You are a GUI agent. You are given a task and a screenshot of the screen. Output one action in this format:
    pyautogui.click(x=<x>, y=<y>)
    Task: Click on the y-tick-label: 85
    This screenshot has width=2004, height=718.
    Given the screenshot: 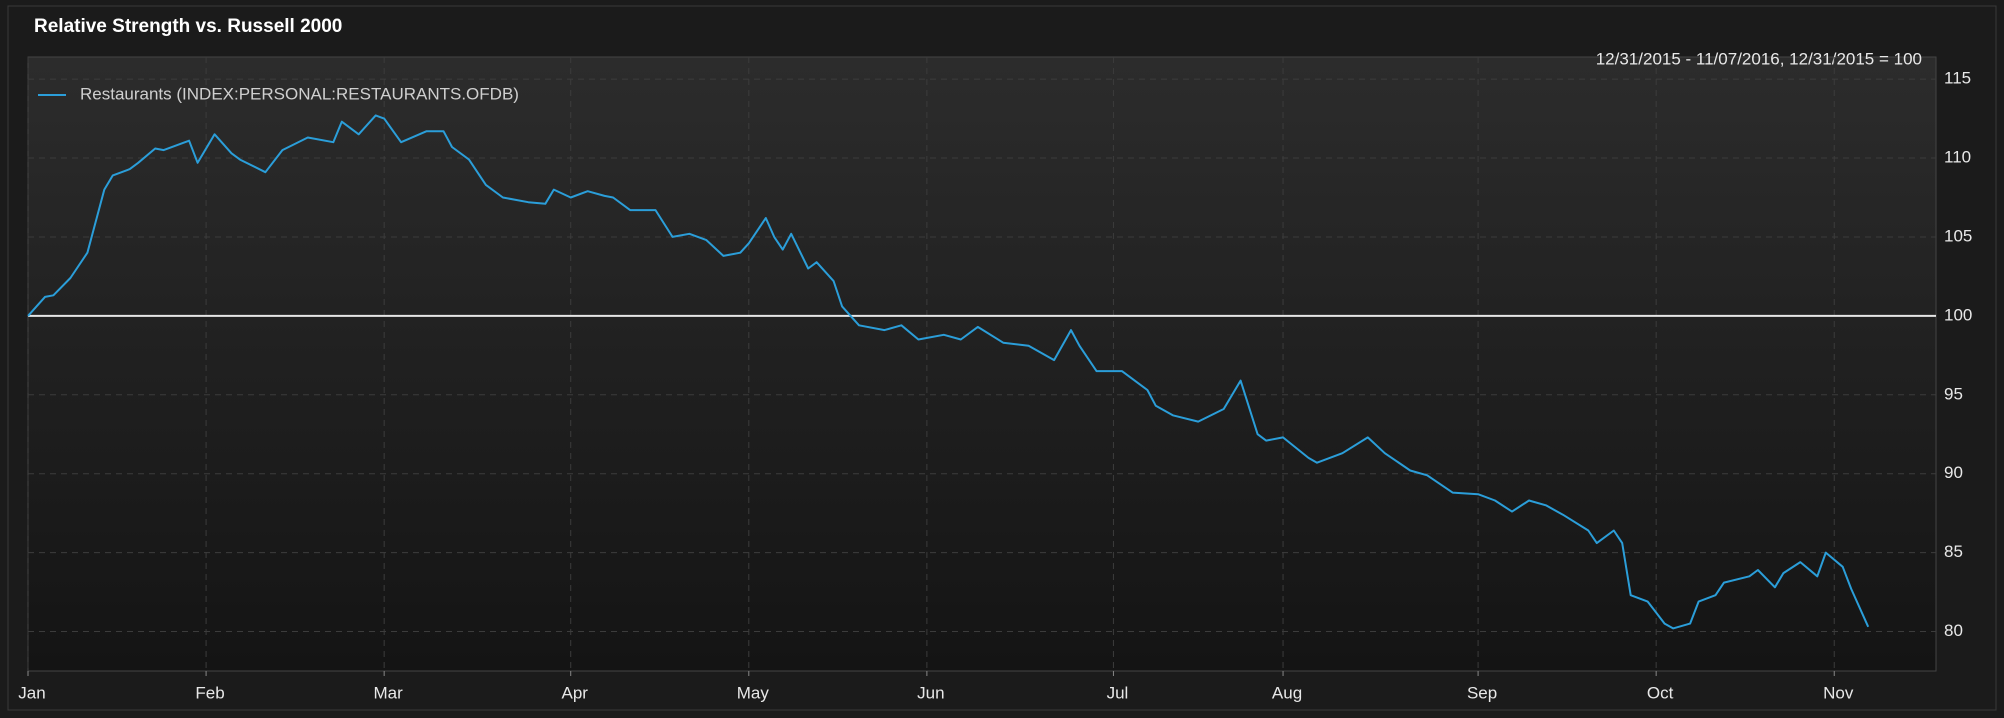 What is the action you would take?
    pyautogui.click(x=1953, y=551)
    